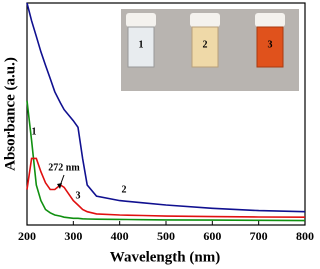 The image size is (320, 269). I want to click on x-tick-label: 200, so click(27, 236).